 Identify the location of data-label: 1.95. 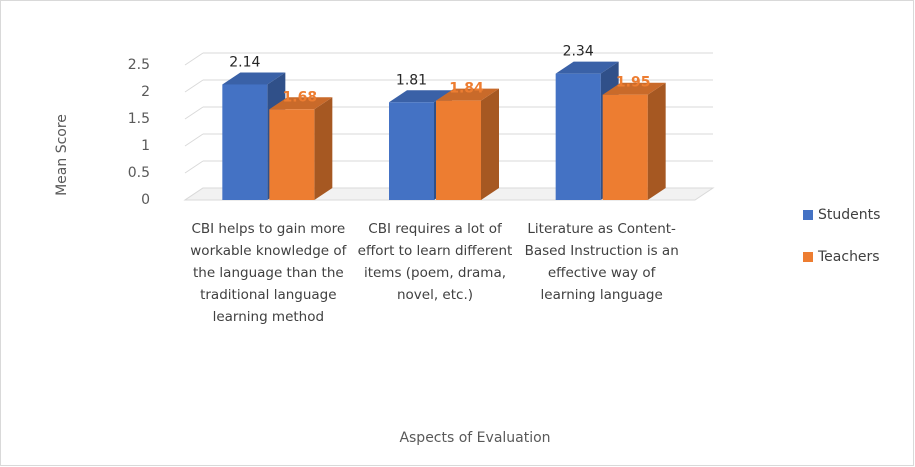
(633, 83).